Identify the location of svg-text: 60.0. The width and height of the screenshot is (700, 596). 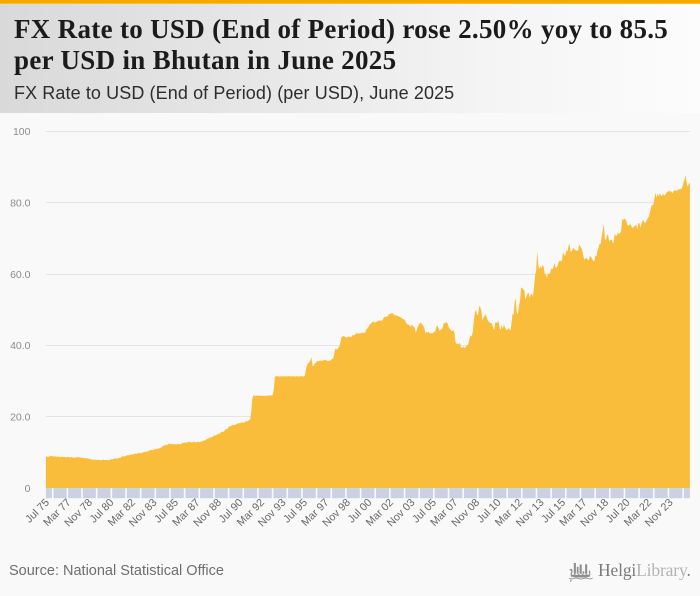
(20, 275).